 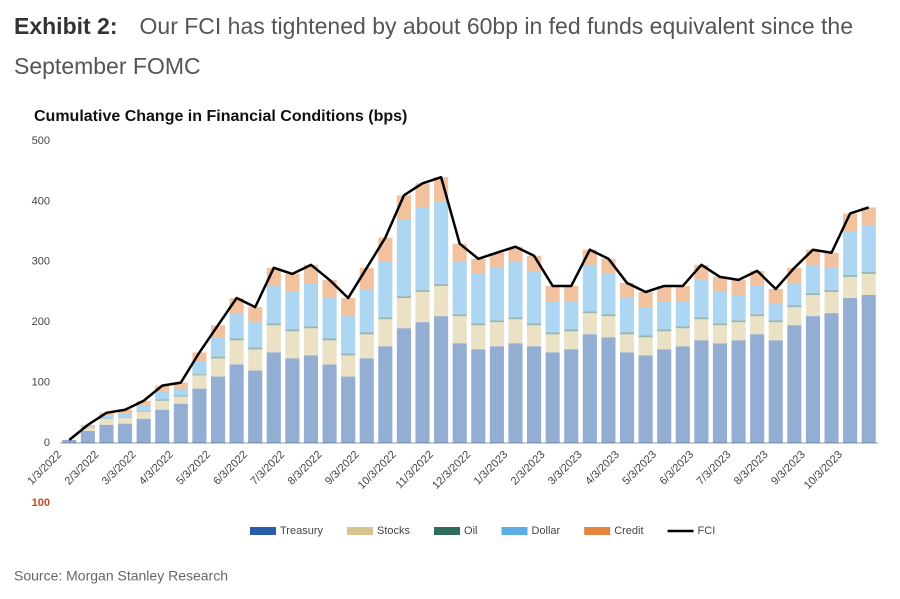 I want to click on x-tick-label: 12/3/2022, so click(x=451, y=470).